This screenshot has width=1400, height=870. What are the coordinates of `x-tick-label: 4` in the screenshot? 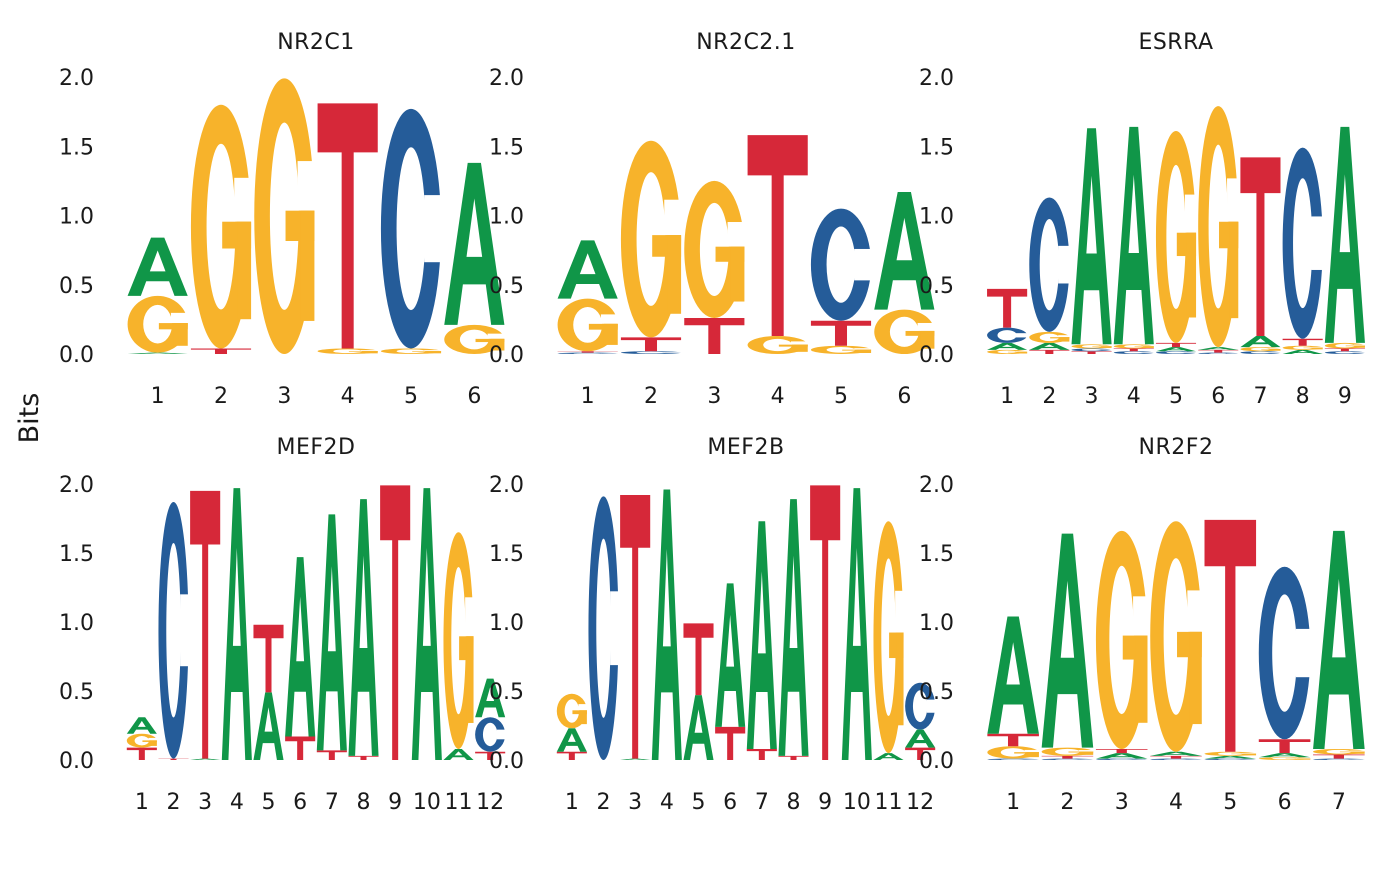 It's located at (1134, 396).